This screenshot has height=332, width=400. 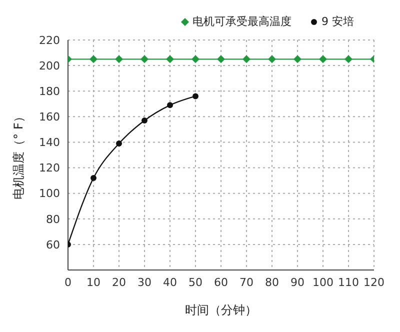 I want to click on x-tick-label: 60, so click(x=221, y=282).